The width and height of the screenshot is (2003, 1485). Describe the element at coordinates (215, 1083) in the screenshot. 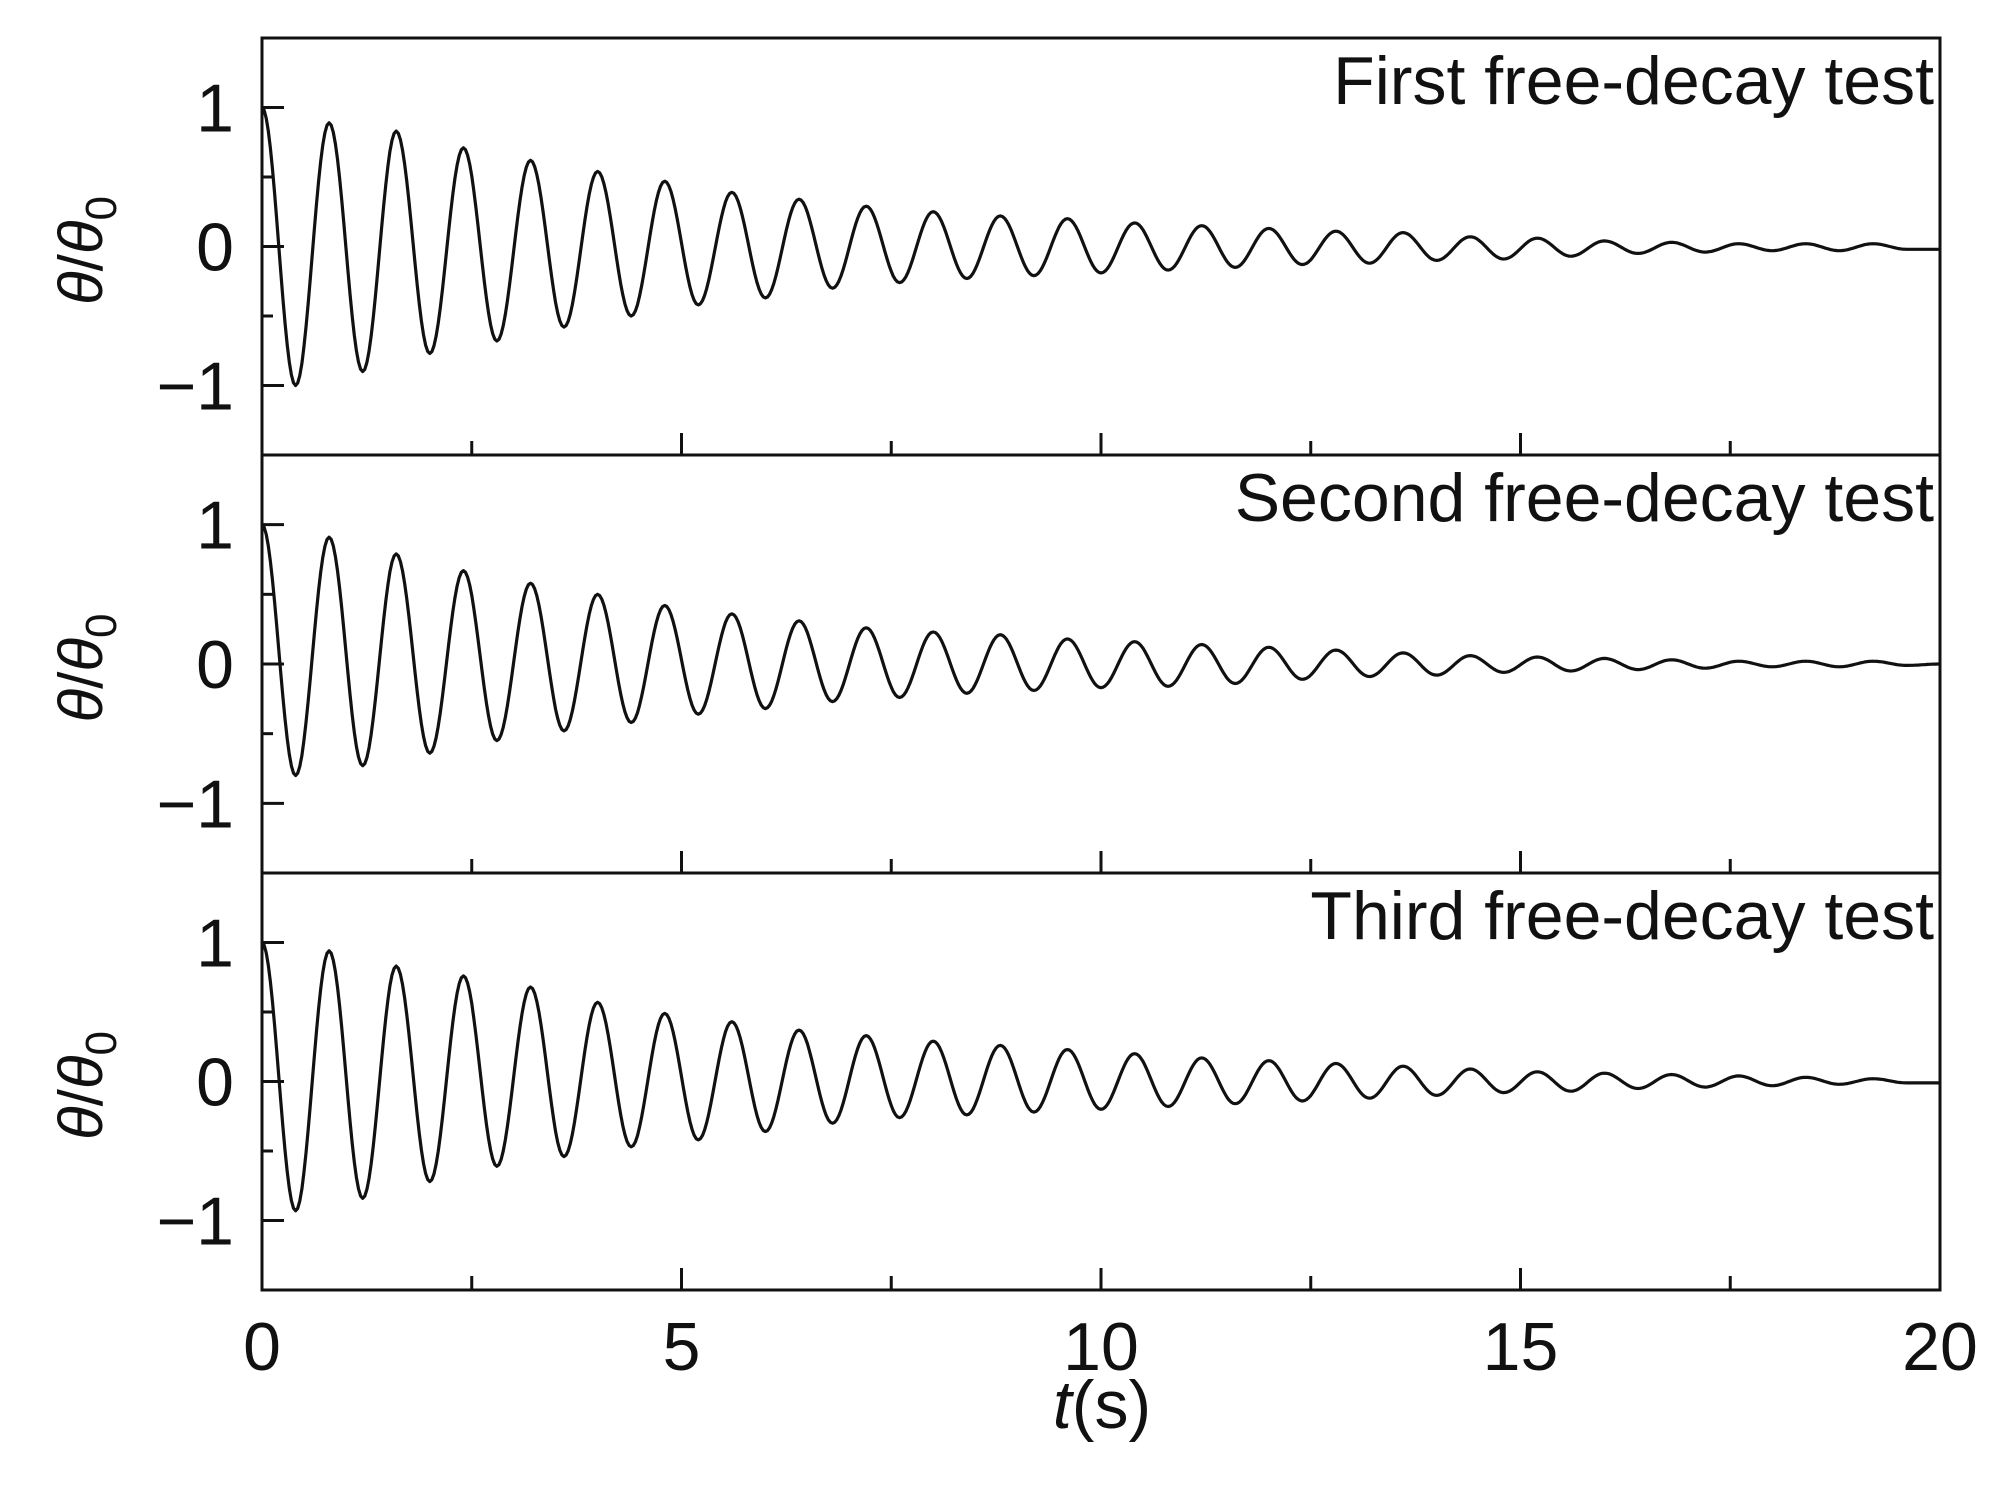

I see `y-tick-label-3-1: 0` at that location.